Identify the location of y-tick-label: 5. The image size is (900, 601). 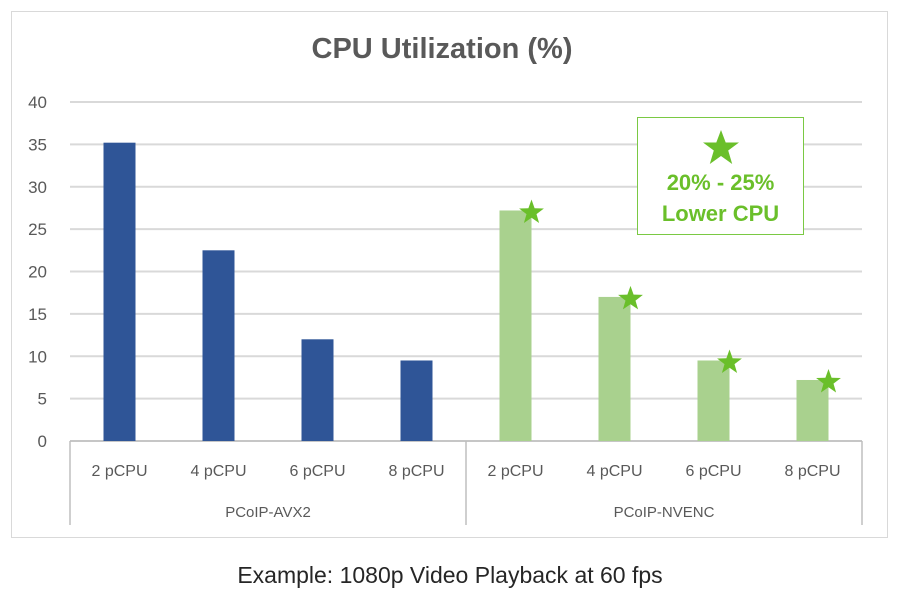
(42, 399).